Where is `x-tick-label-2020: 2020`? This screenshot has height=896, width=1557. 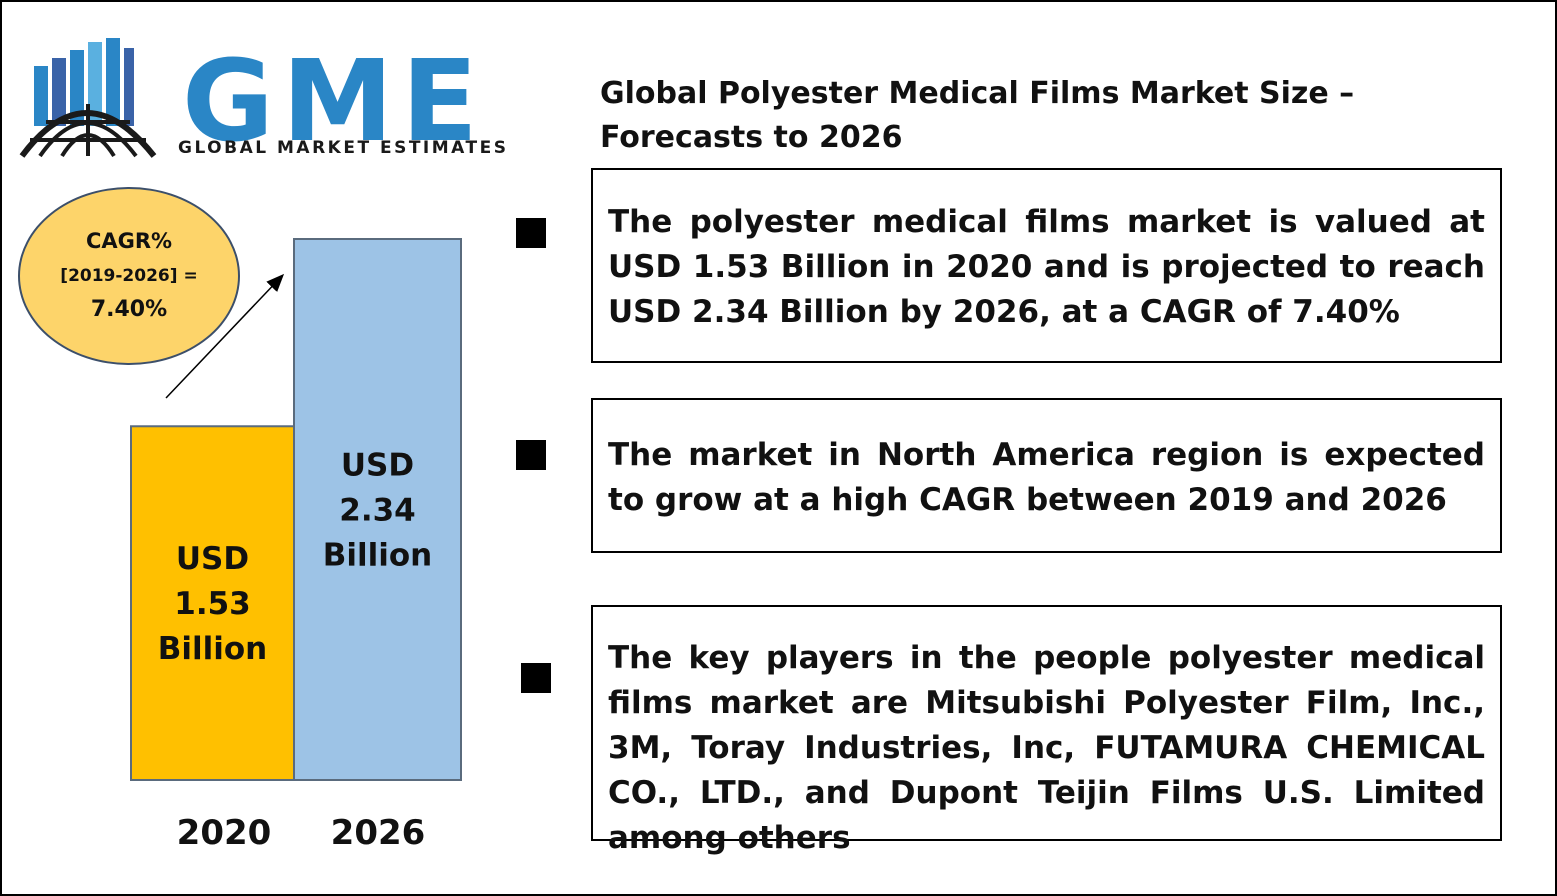
x-tick-label-2020: 2020 is located at coordinates (224, 833).